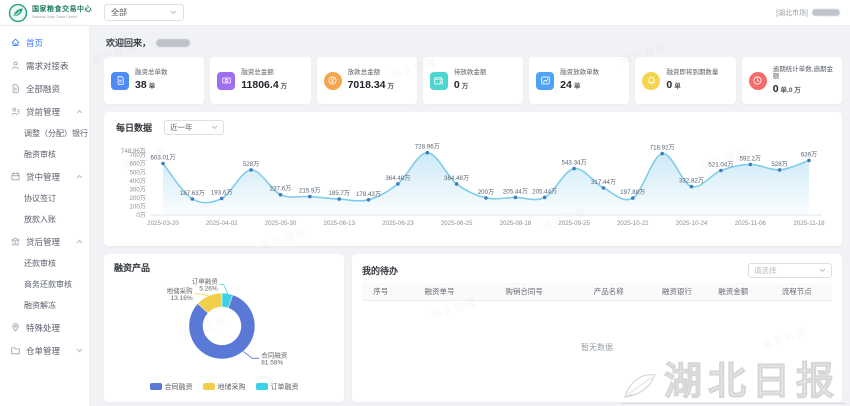 This screenshot has height=406, width=850. I want to click on sidebar-item: 全部融资, so click(44, 88).